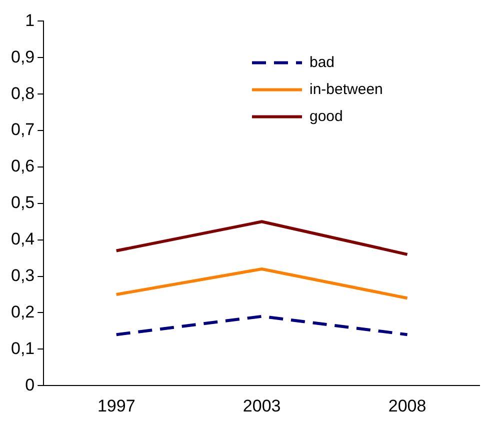 The height and width of the screenshot is (428, 488). I want to click on y-tick-label: 0,1, so click(22, 348).